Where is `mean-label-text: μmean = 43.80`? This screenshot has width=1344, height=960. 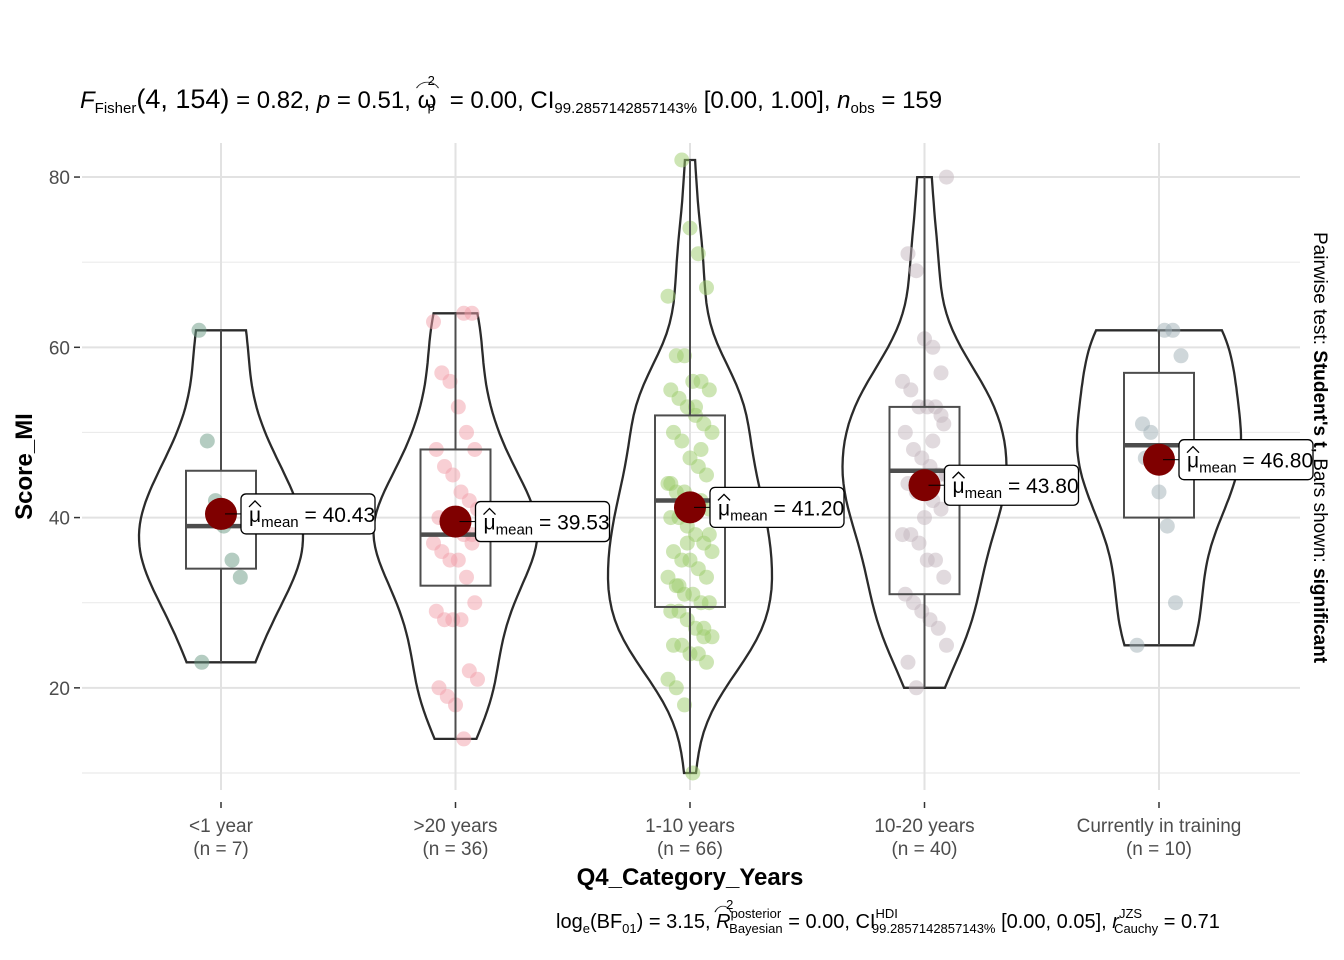
mean-label-text: μmean = 43.80 is located at coordinates (1016, 488).